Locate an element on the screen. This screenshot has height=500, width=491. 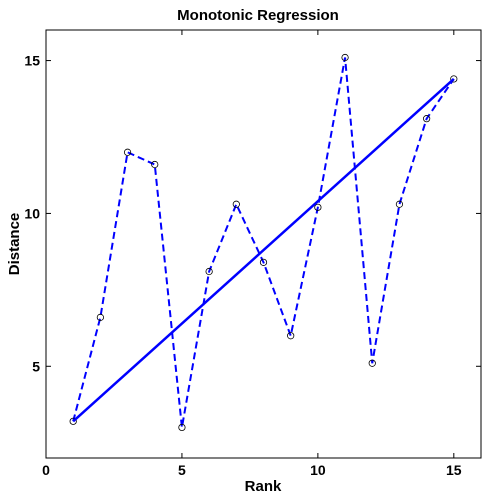
y-tick-label: 15 is located at coordinates (32, 61).